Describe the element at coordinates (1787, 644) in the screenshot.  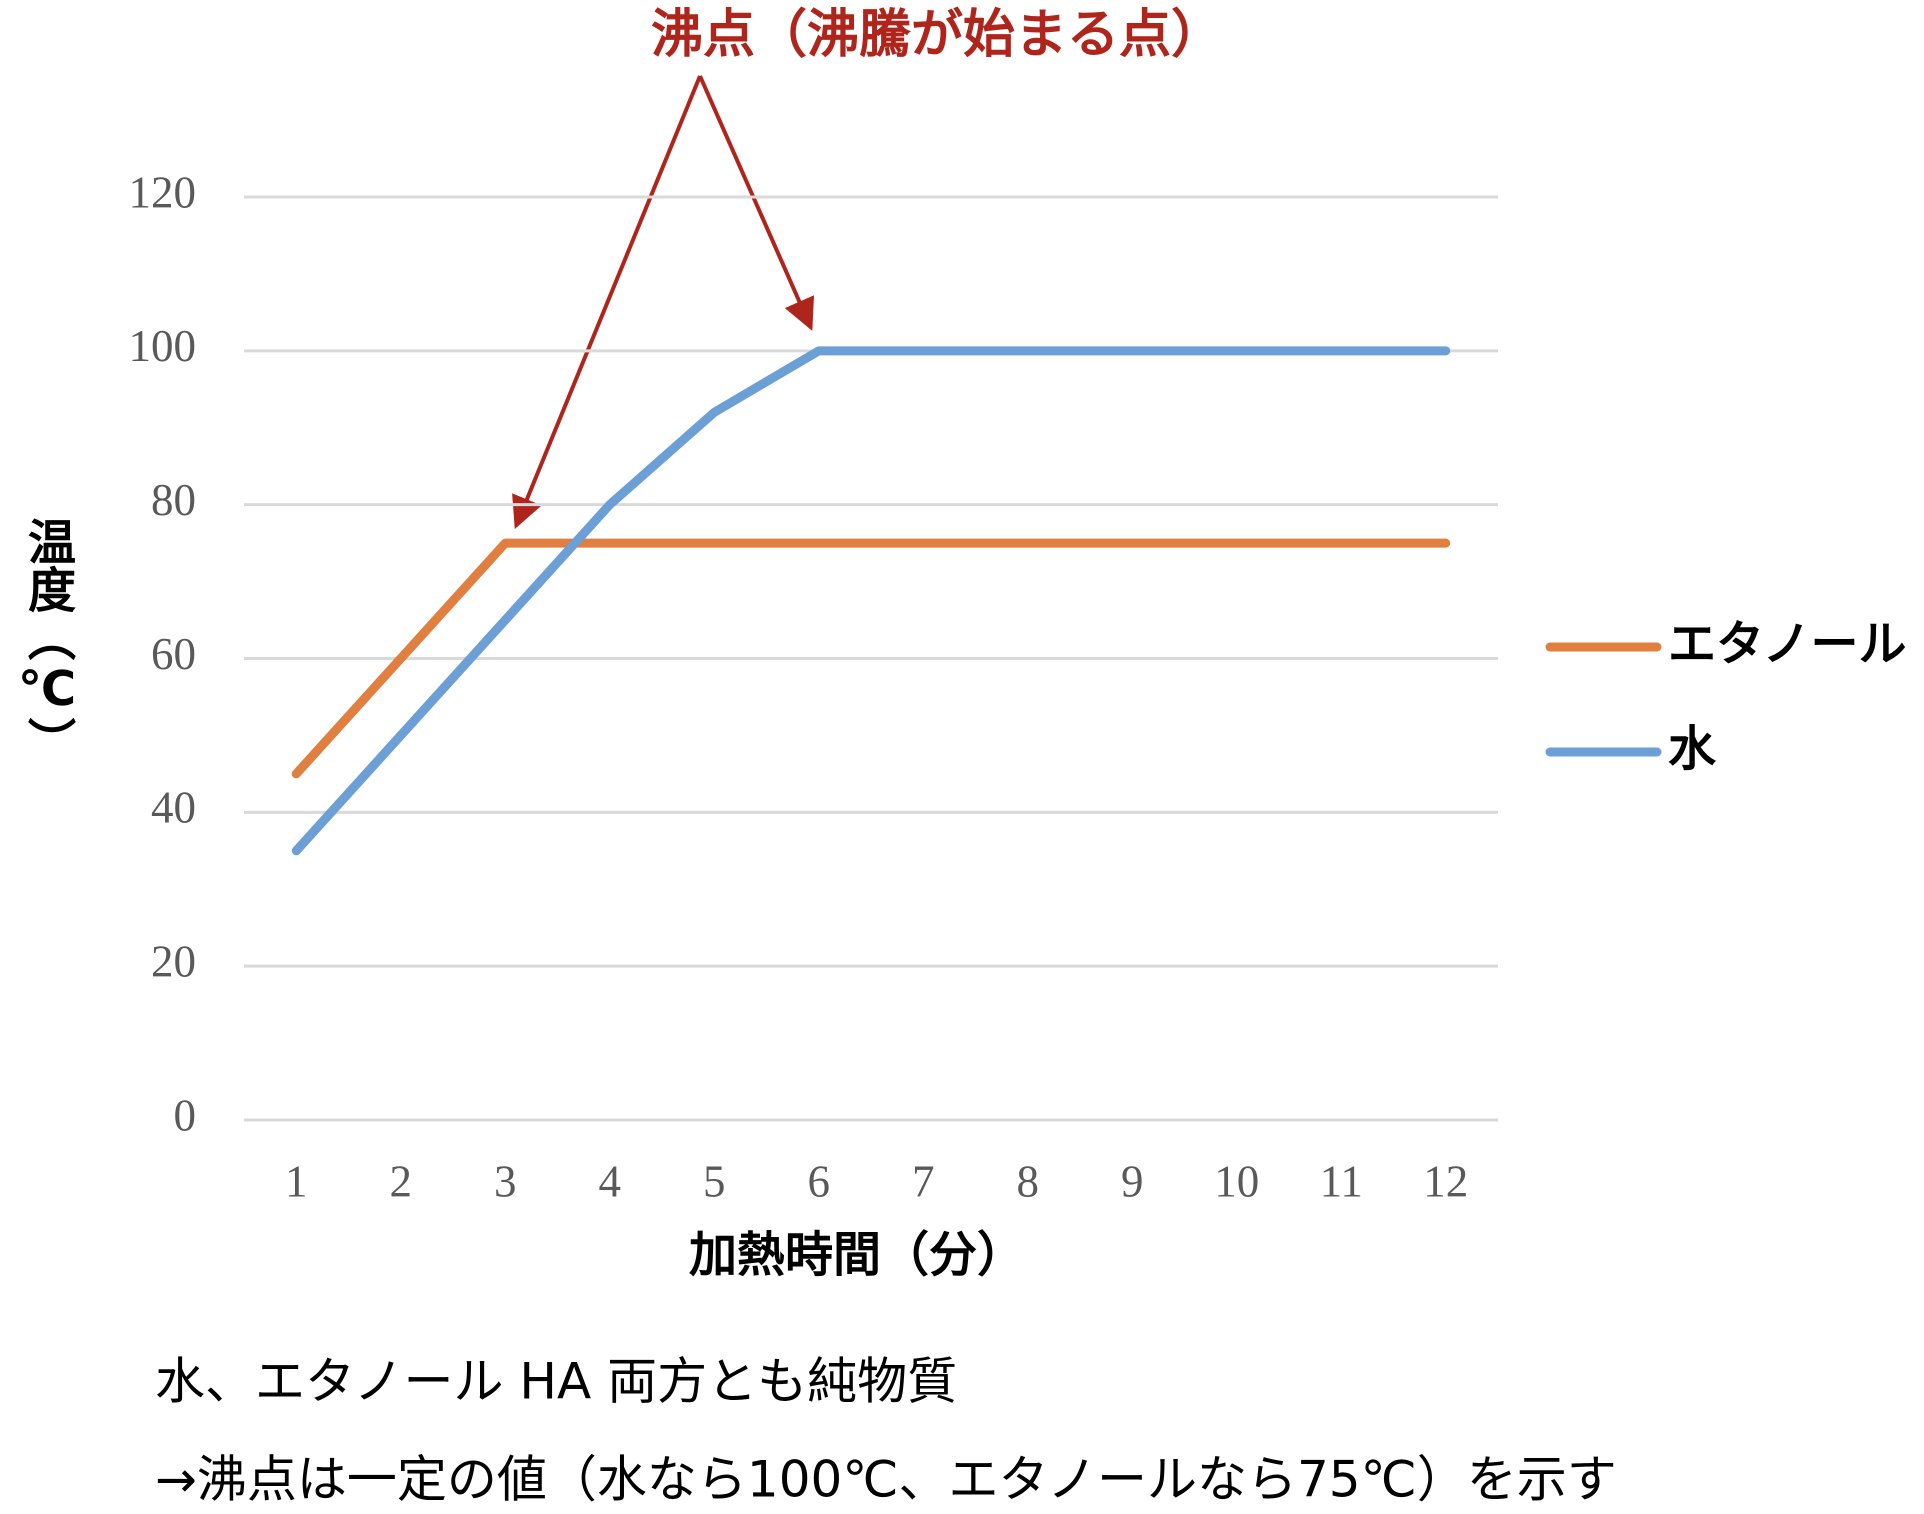
I see `legend-label: エタノール` at that location.